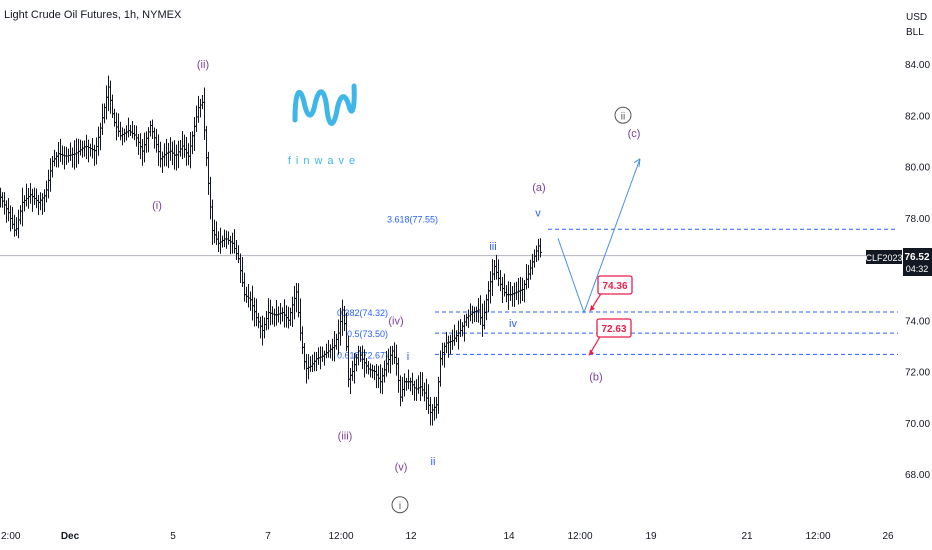 This screenshot has width=932, height=550. I want to click on target-value: 72.63, so click(613, 329).